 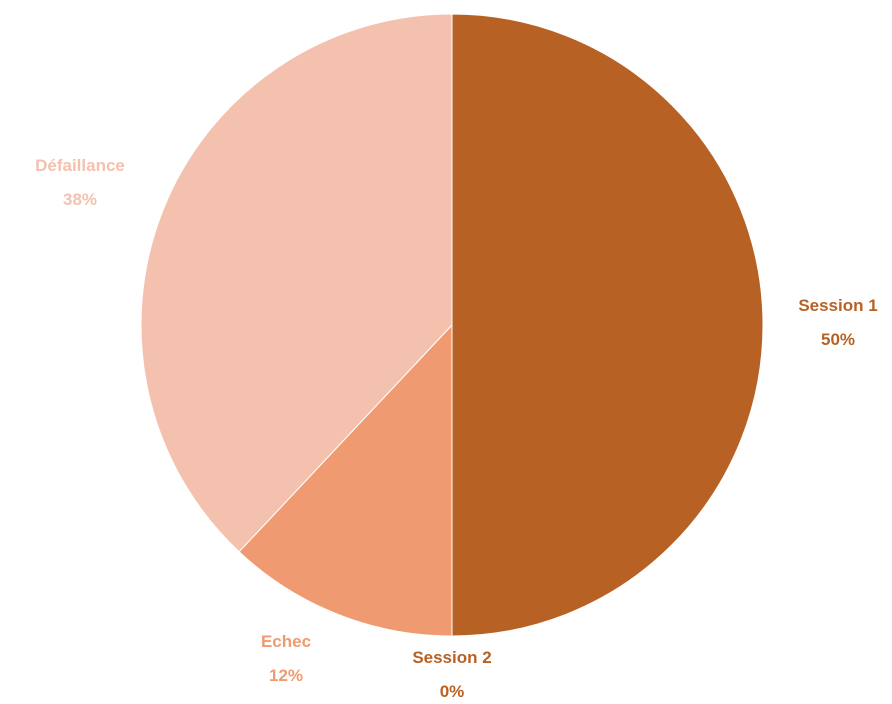 I want to click on slice-percent-session-2: 0%, so click(x=452, y=691).